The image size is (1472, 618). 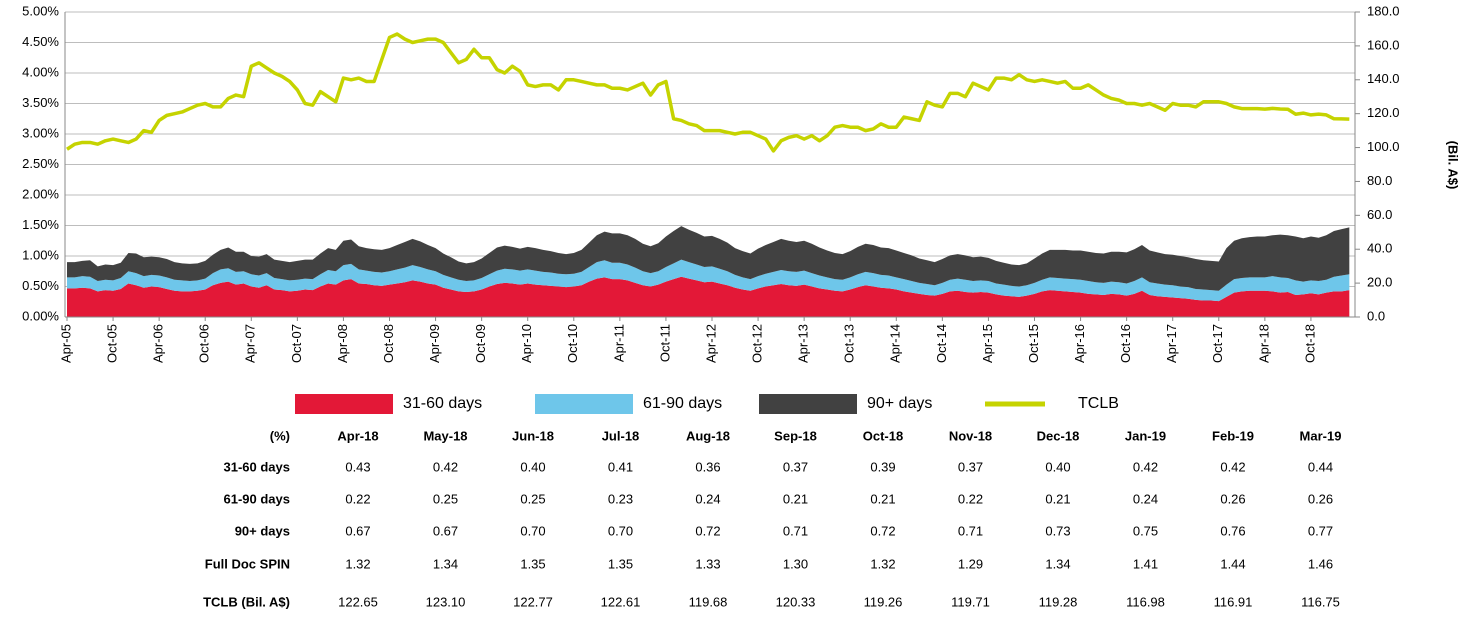 What do you see at coordinates (247, 563) in the screenshot?
I see `row-label: Full Doc SPIN` at bounding box center [247, 563].